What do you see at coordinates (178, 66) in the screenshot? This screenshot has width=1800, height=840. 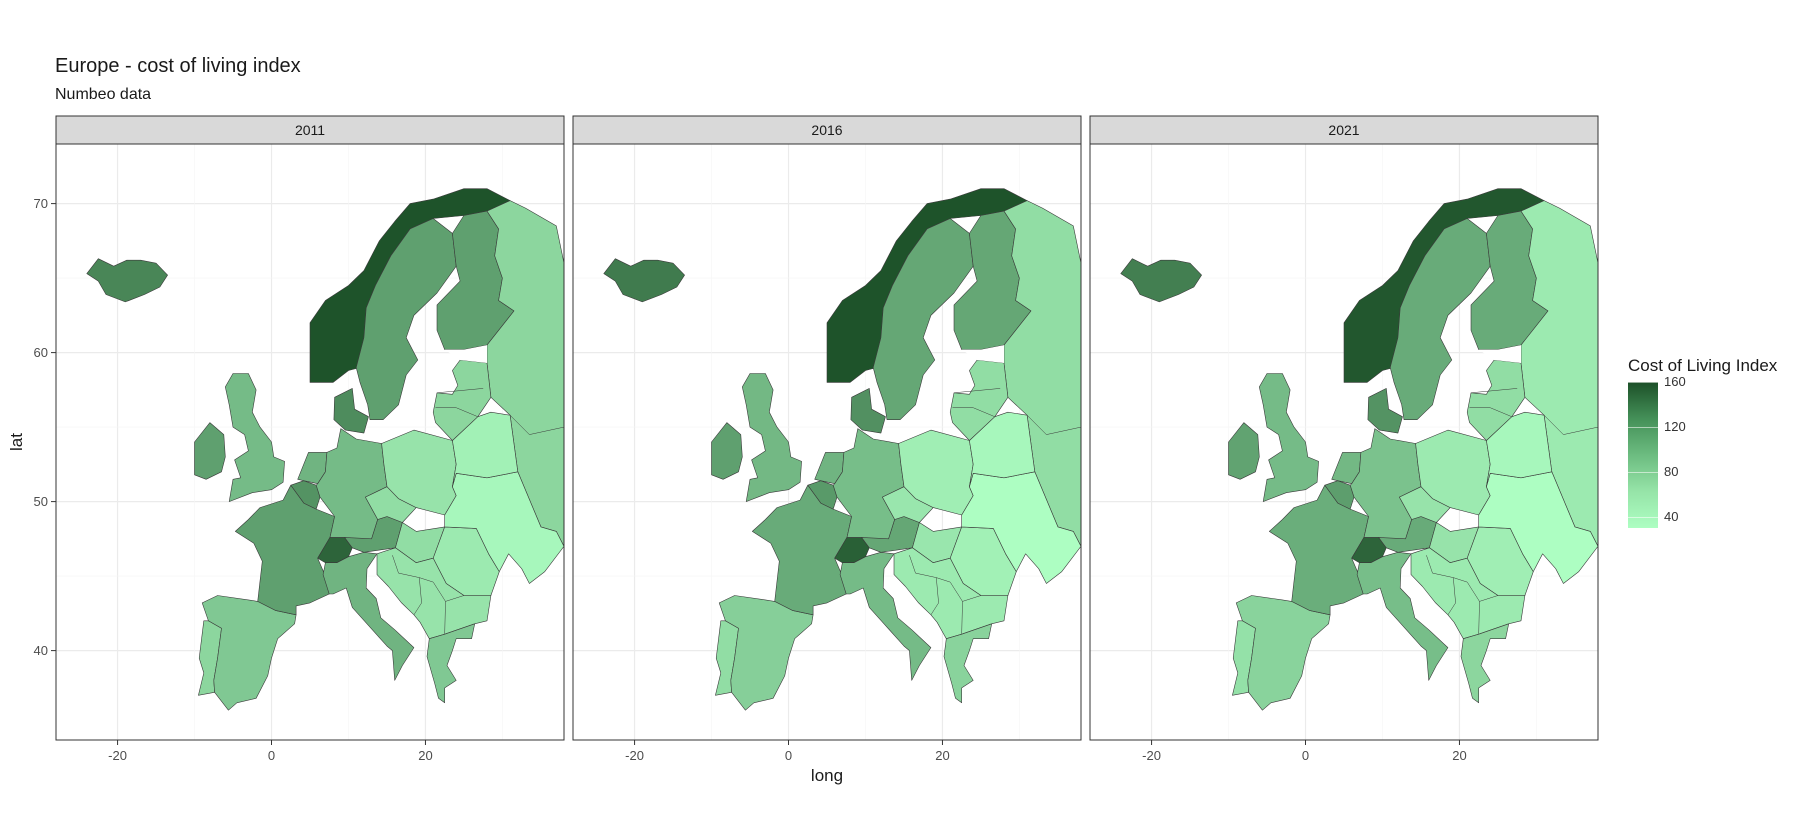 I see `chart-title: Europe - cost of living index` at bounding box center [178, 66].